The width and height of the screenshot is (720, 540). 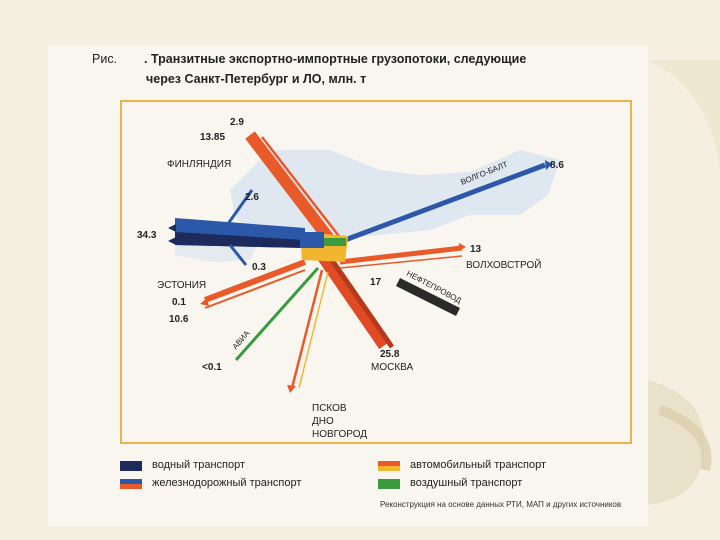 What do you see at coordinates (478, 465) in the screenshot?
I see `legend-auto-label: автомобильный транспорт` at bounding box center [478, 465].